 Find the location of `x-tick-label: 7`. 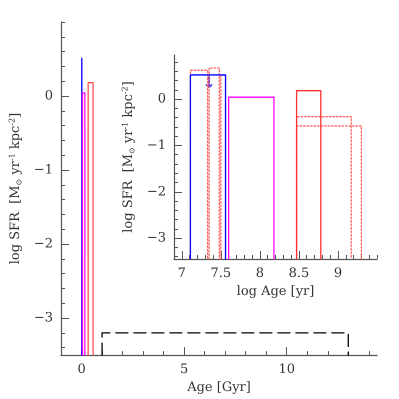

x-tick-label: 7 is located at coordinates (182, 273).